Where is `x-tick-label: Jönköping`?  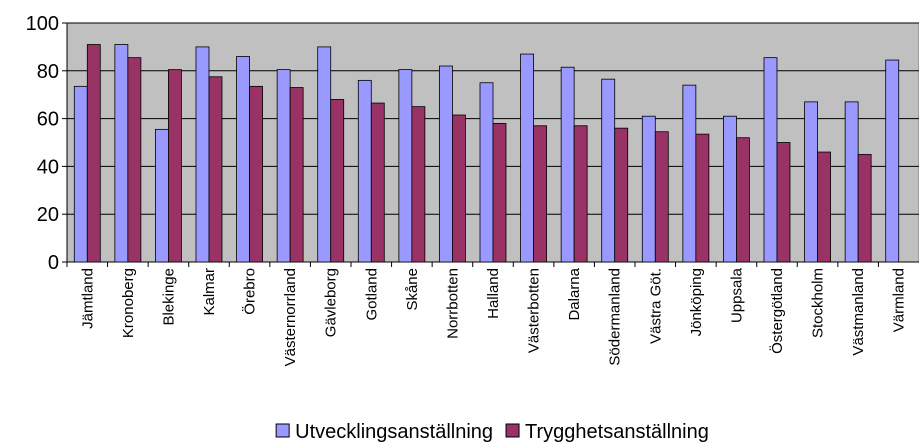 x-tick-label: Jönköping is located at coordinates (696, 302).